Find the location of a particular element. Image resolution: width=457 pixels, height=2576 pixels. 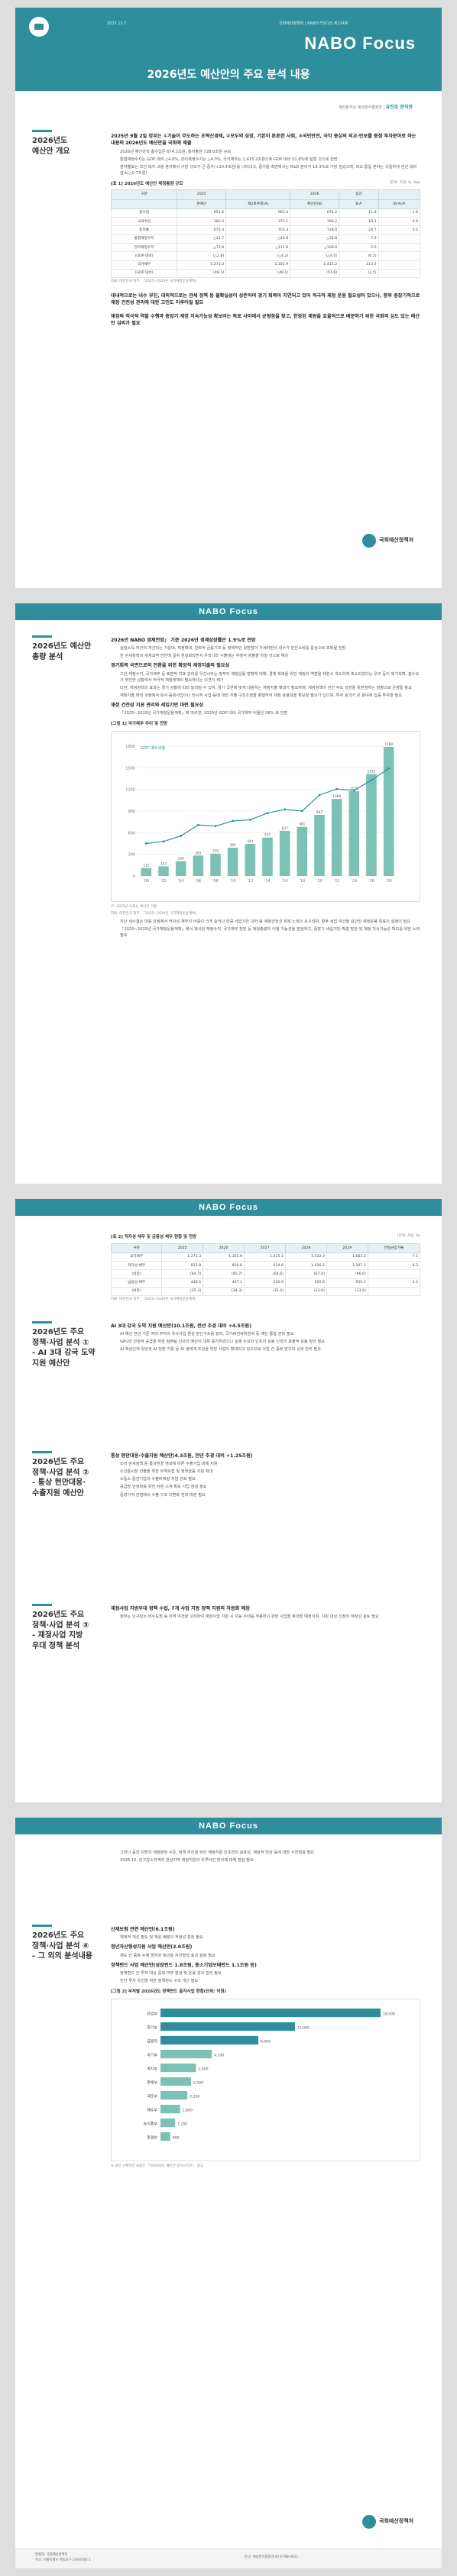

bullet-sub: ②신흥시장 진출을 위한 무역보험 및 정책금융 지원 확대 is located at coordinates (167, 1472).